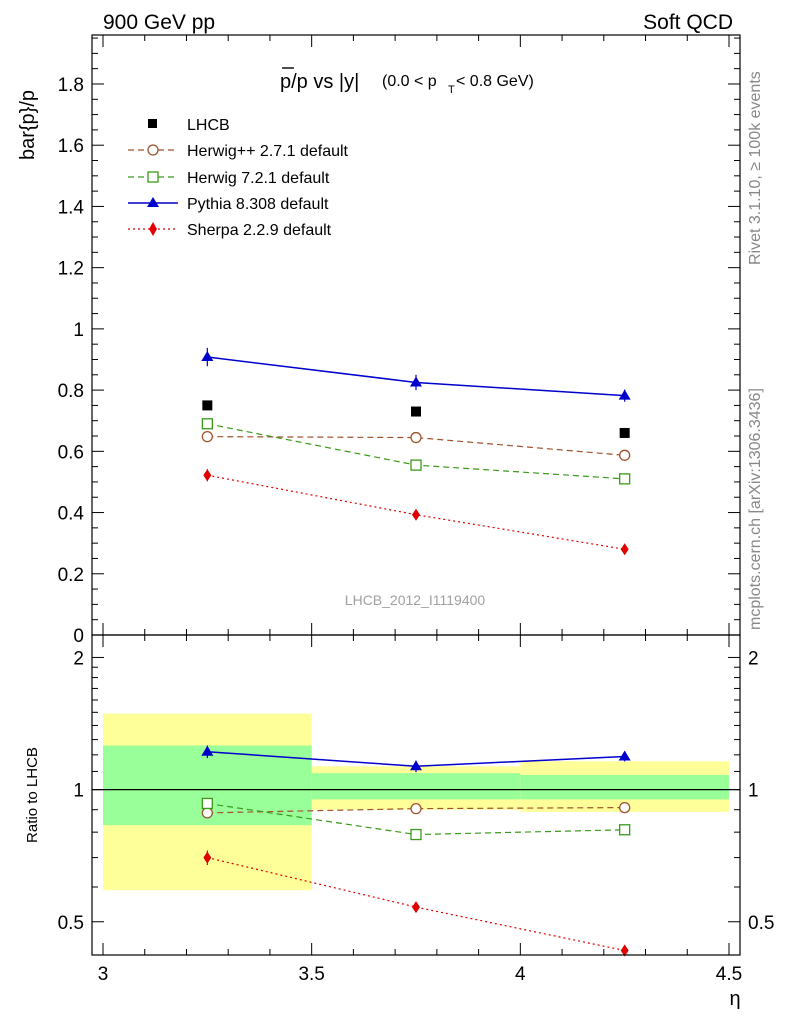  I want to click on y-tick-label: 1.8, so click(71, 85).